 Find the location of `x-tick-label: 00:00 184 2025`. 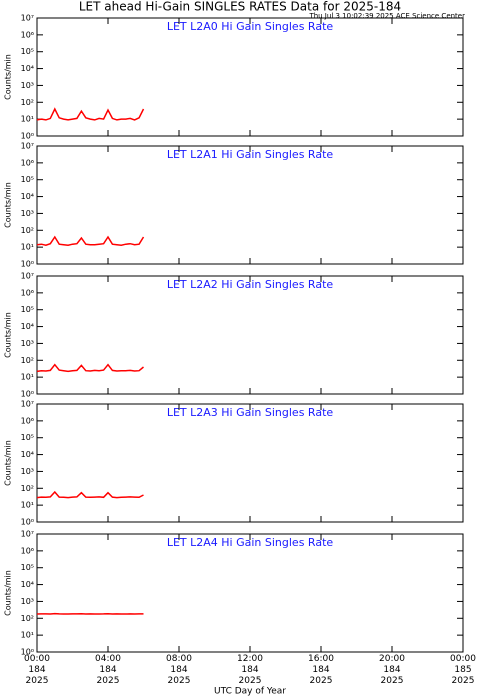

x-tick-label: 00:00 184 2025 is located at coordinates (37, 670).